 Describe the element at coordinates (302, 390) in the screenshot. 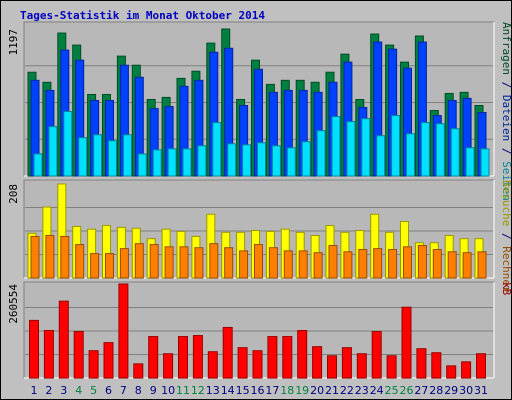

I see `x-tick-label: 19` at that location.